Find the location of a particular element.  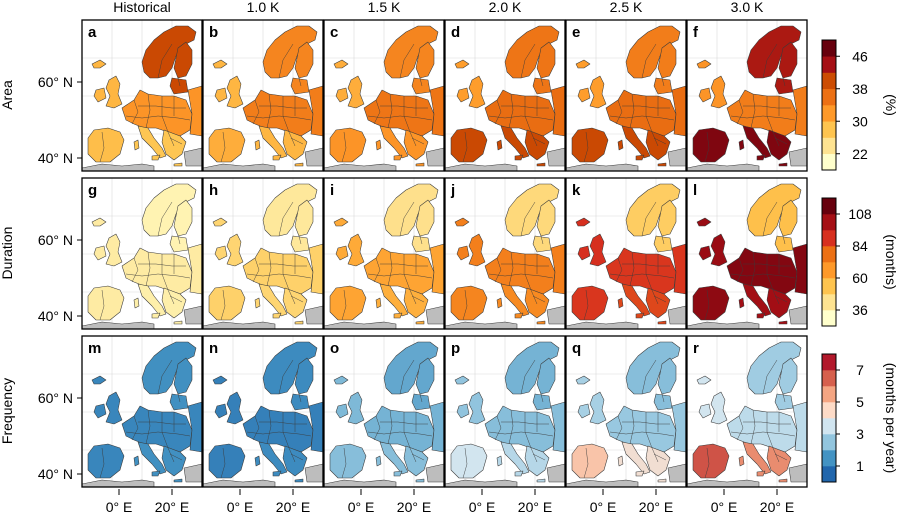

panel-frame is located at coordinates (747, 95).